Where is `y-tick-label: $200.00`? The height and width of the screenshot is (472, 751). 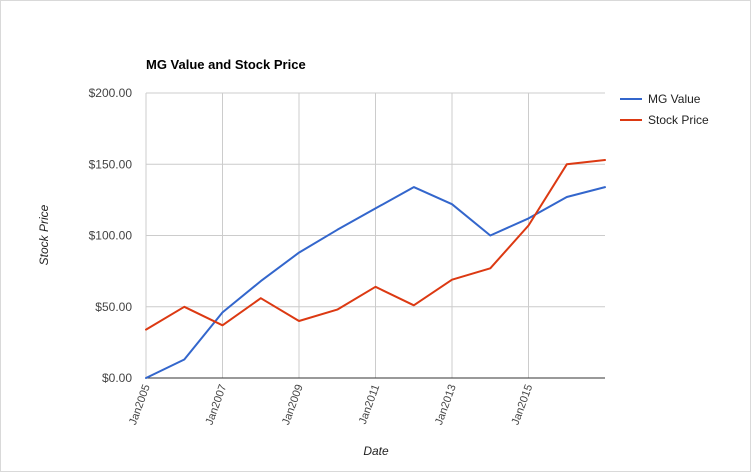 y-tick-label: $200.00 is located at coordinates (111, 93).